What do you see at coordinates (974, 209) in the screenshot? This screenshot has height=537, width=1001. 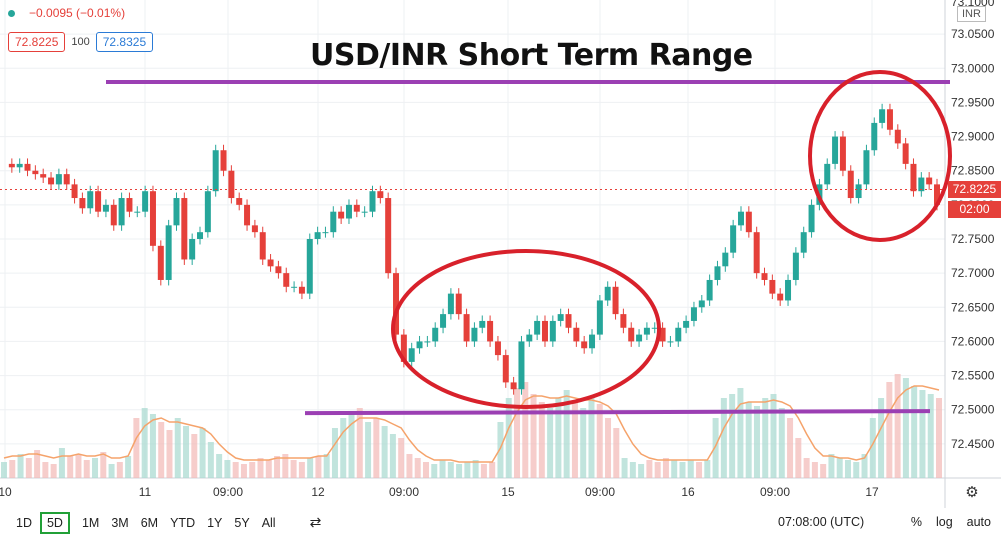 I see `countdown-badge: 02:00` at bounding box center [974, 209].